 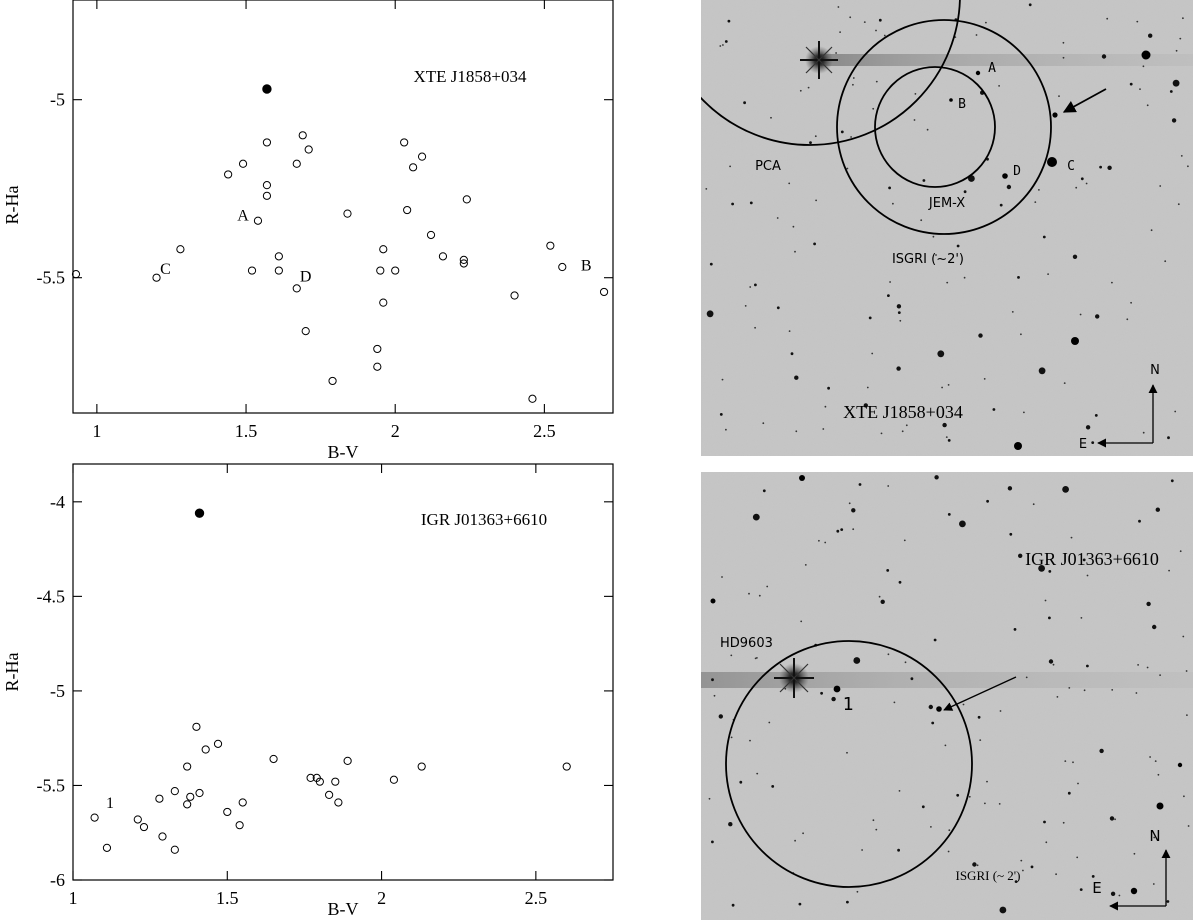 What do you see at coordinates (243, 216) in the screenshot?
I see `point-annotation: A` at bounding box center [243, 216].